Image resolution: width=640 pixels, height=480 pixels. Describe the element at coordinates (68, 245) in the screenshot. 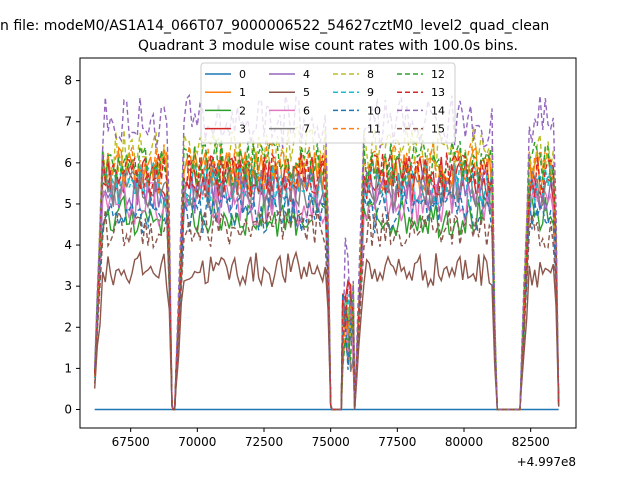

I see `y-tick-label: 4` at that location.